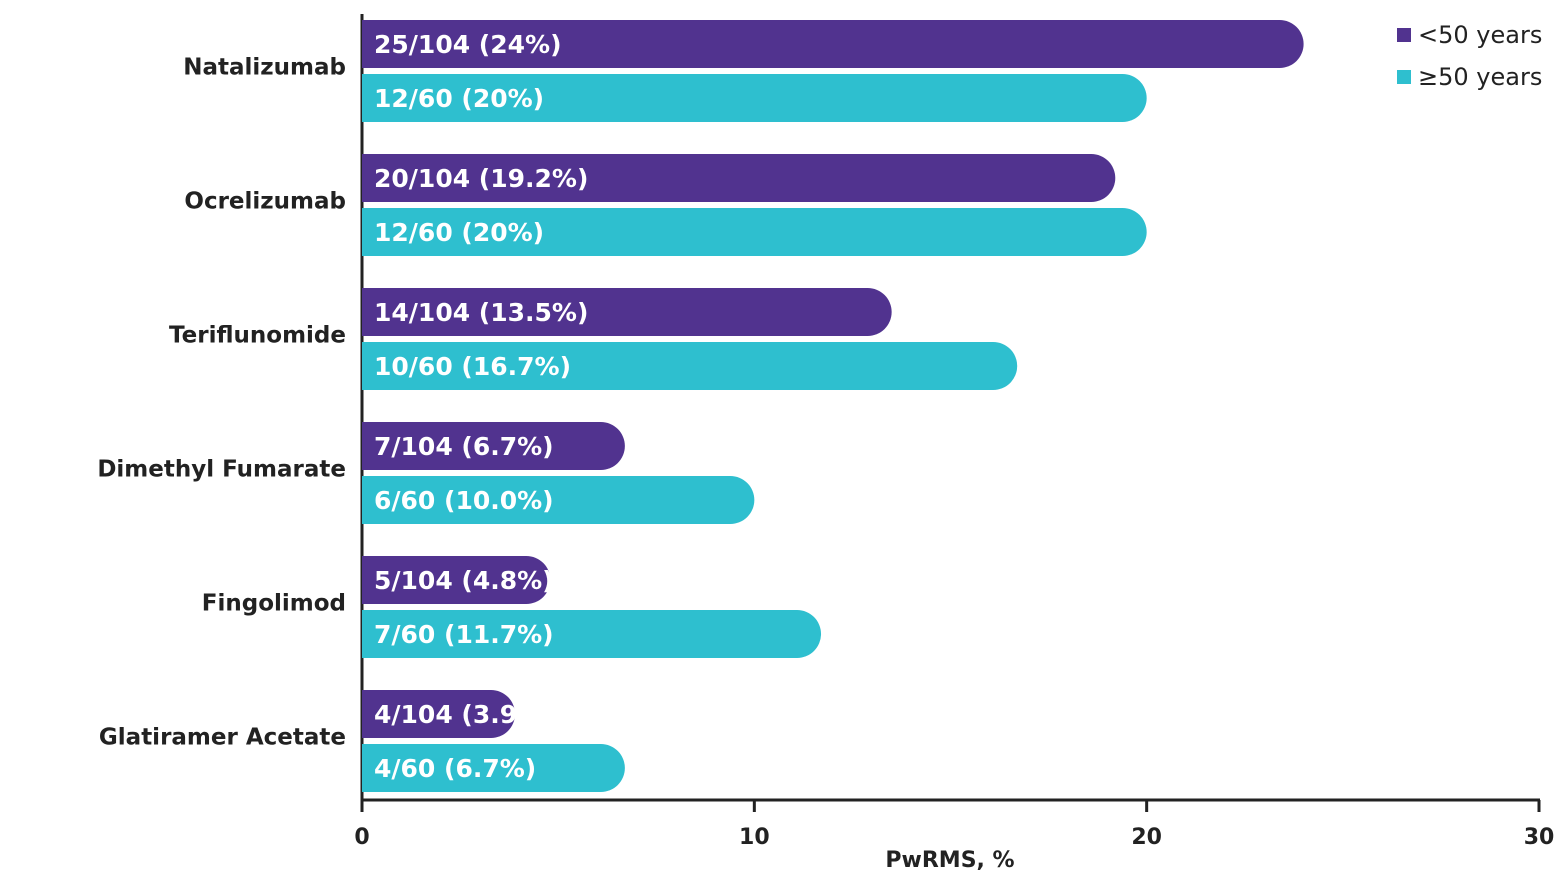 This screenshot has width=1559, height=878. Describe the element at coordinates (1146, 837) in the screenshot. I see `x-tick-label: 20` at that location.